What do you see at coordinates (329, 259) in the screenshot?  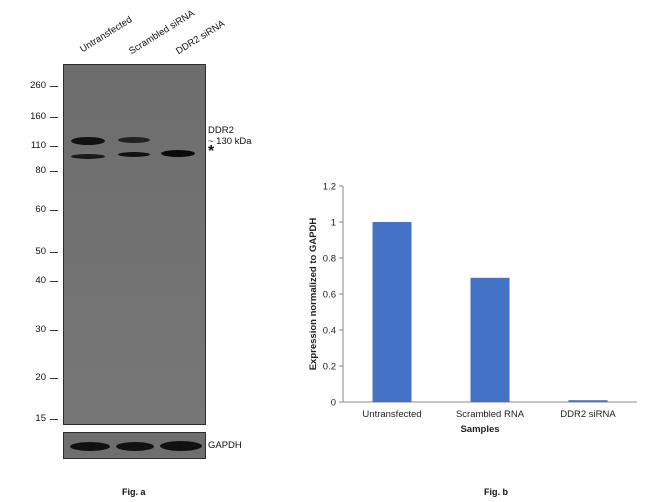 I see `y-tick-label: 0.8` at bounding box center [329, 259].